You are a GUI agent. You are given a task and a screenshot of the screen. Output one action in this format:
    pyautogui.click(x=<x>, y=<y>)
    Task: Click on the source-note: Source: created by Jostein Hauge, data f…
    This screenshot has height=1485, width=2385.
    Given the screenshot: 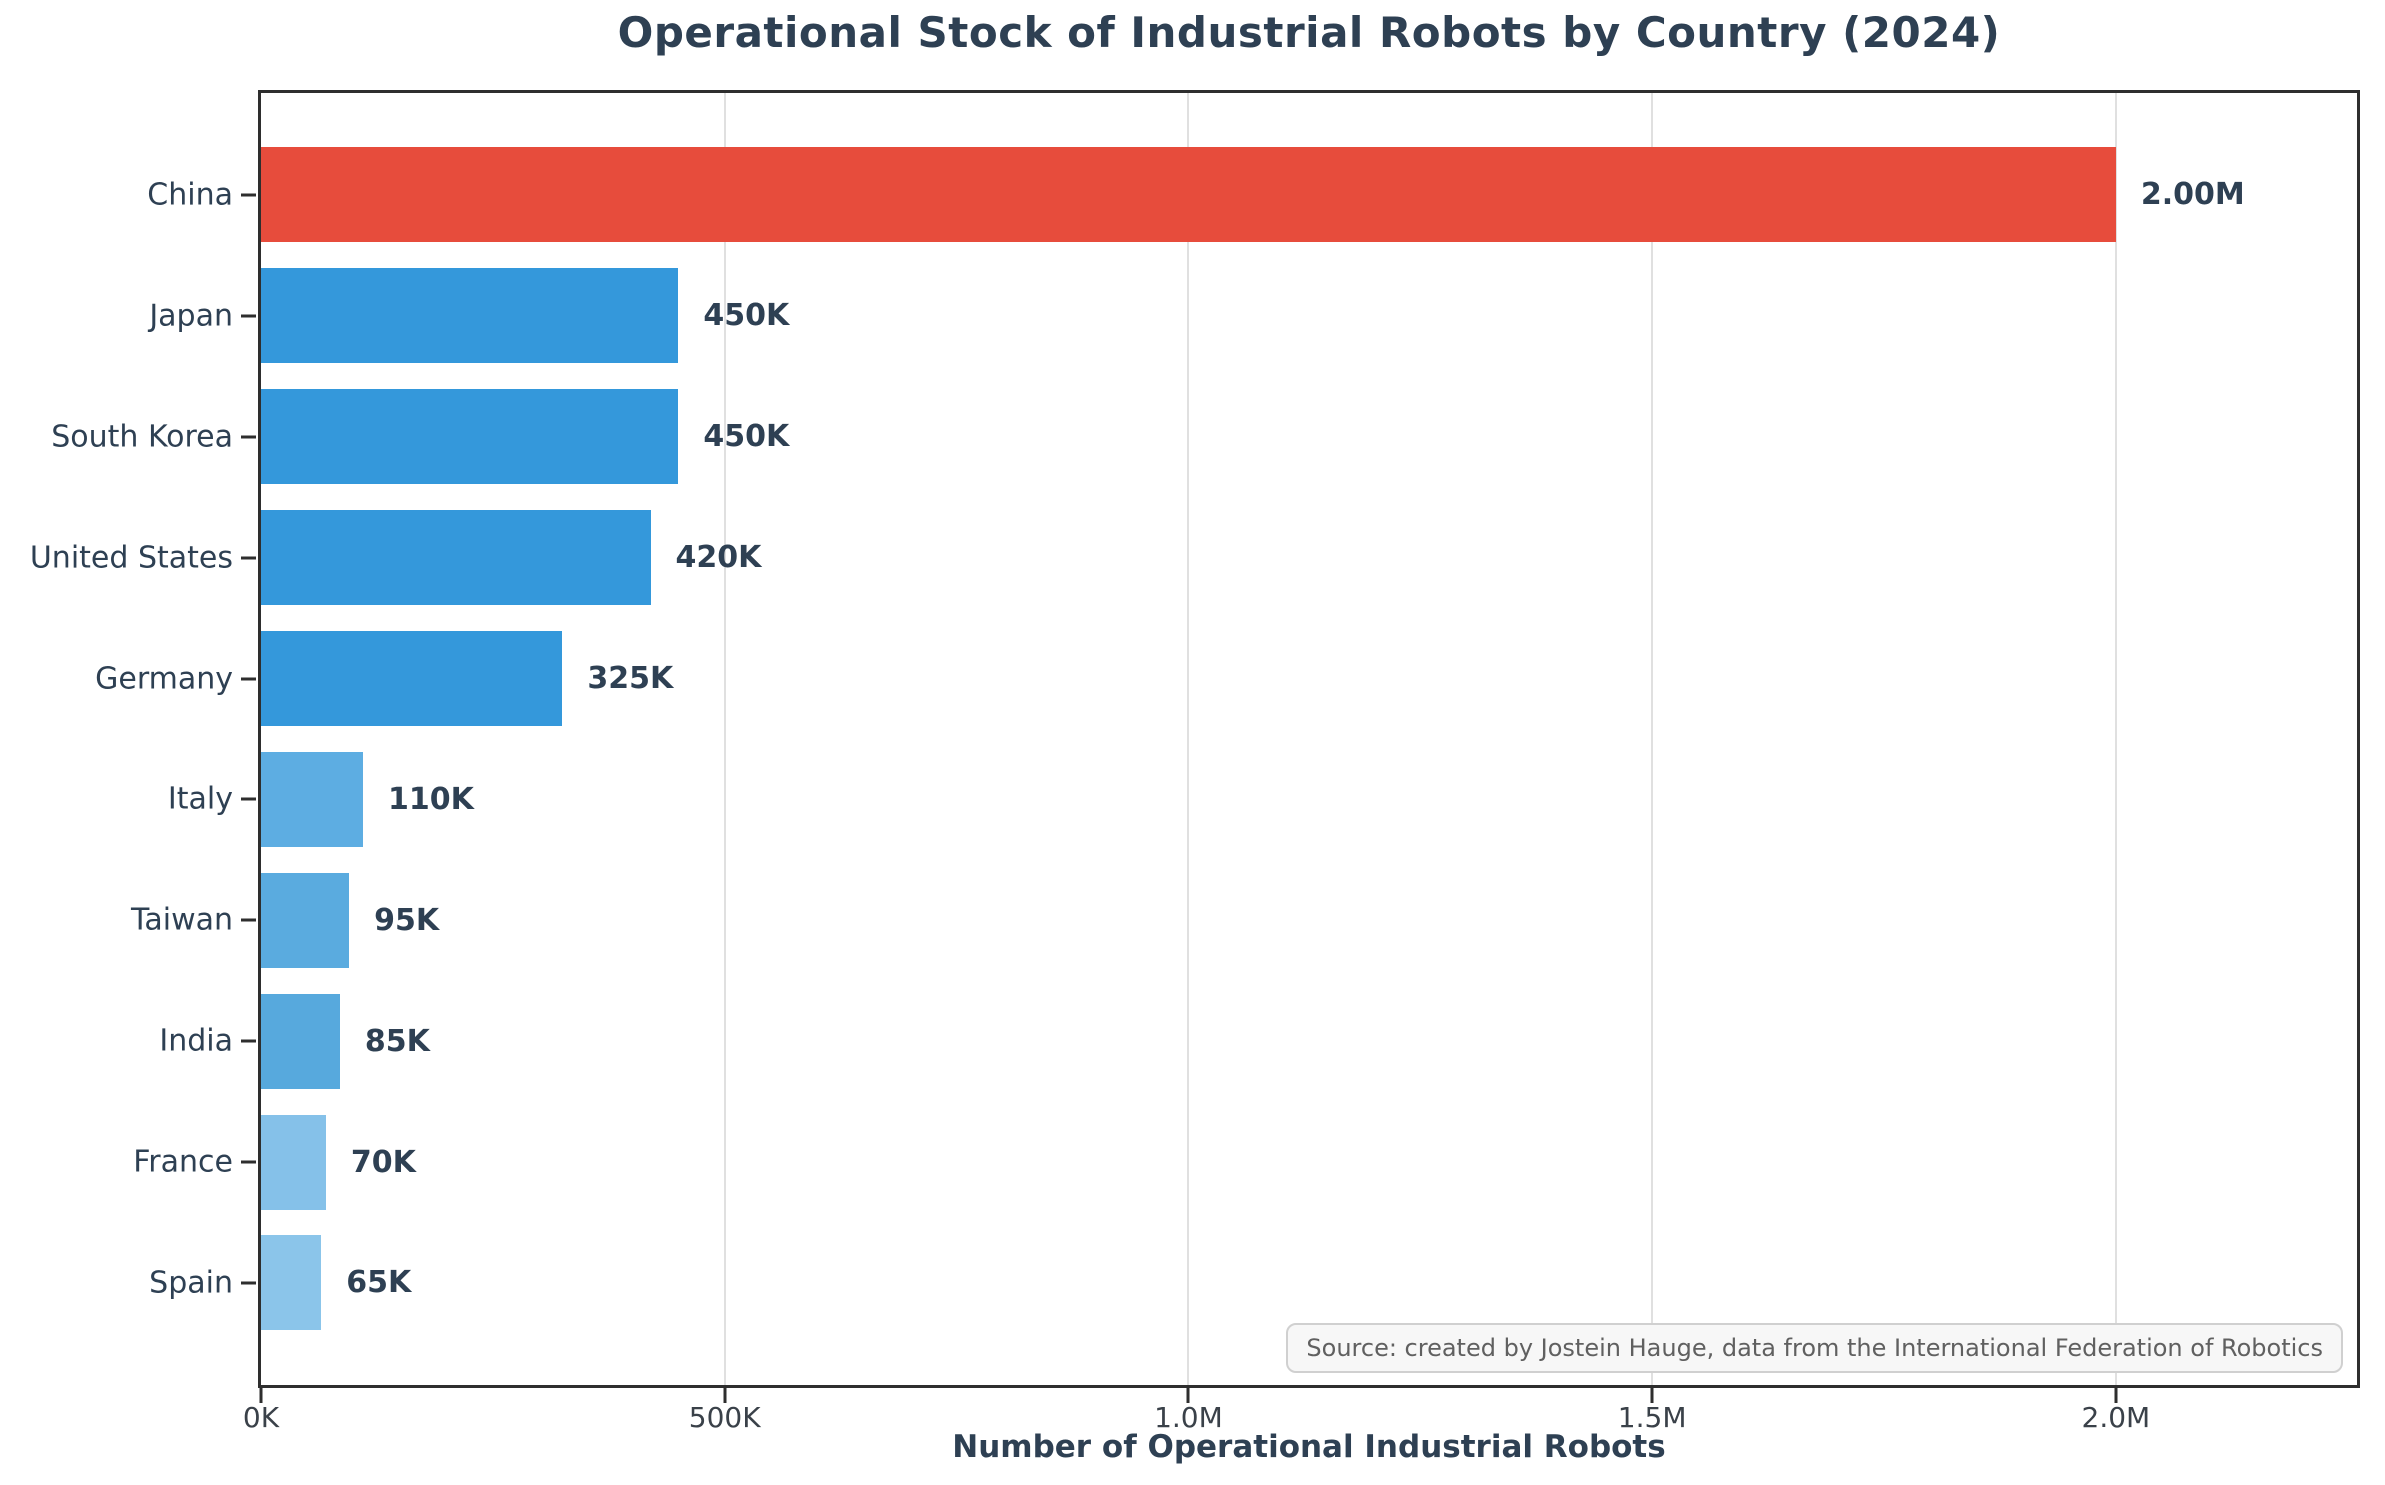 What is the action you would take?
    pyautogui.click(x=1814, y=1348)
    